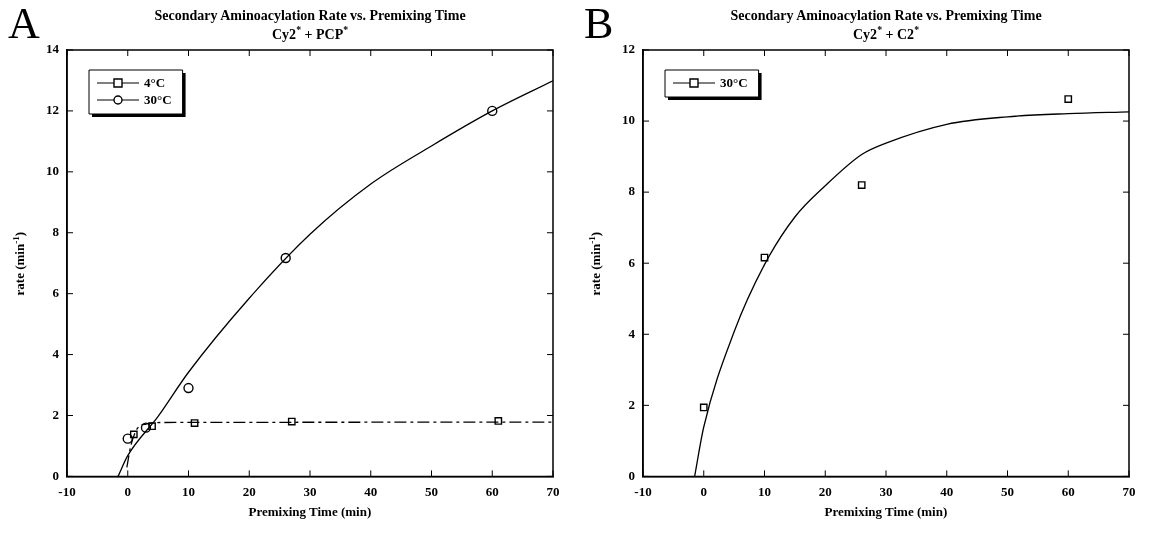 Image resolution: width=1151 pixels, height=550 pixels. Describe the element at coordinates (599, 24) in the screenshot. I see `text: B` at that location.